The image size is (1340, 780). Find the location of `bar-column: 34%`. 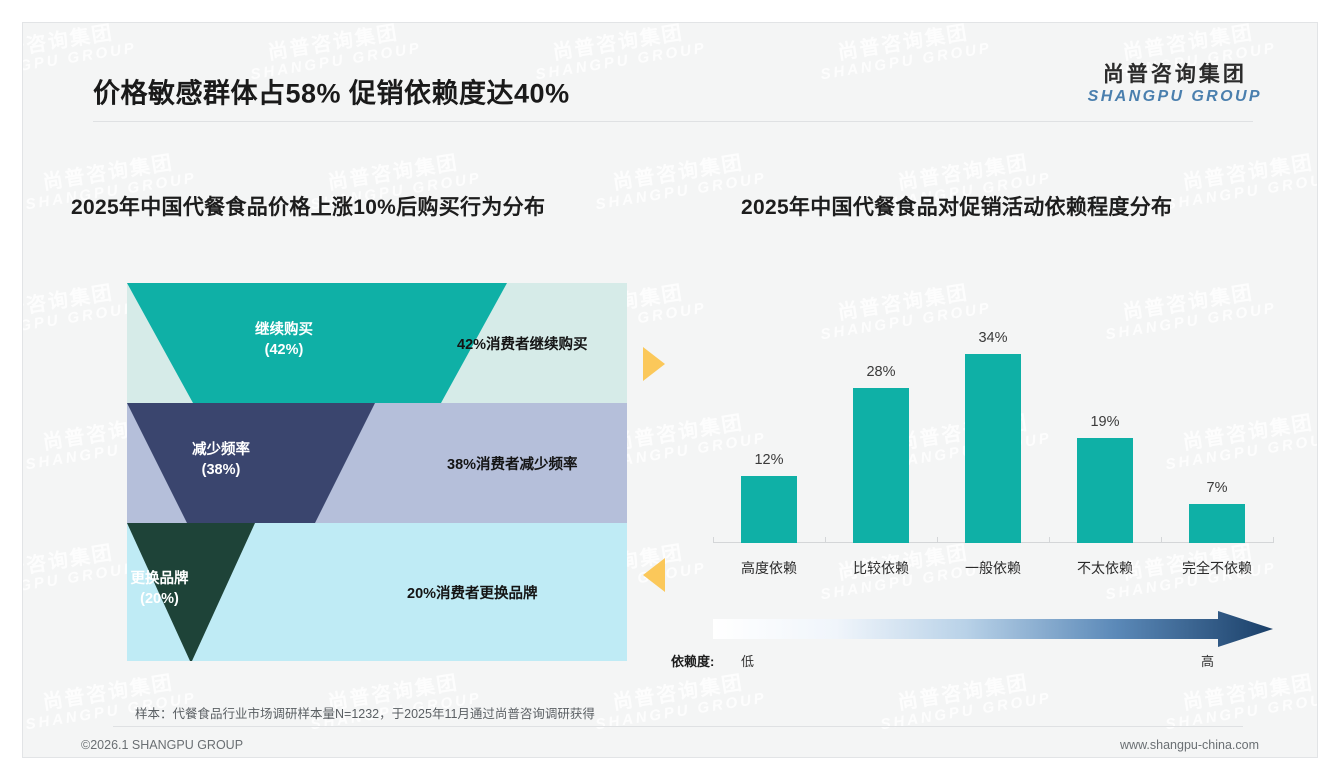

bar-column: 34% is located at coordinates (993, 408).